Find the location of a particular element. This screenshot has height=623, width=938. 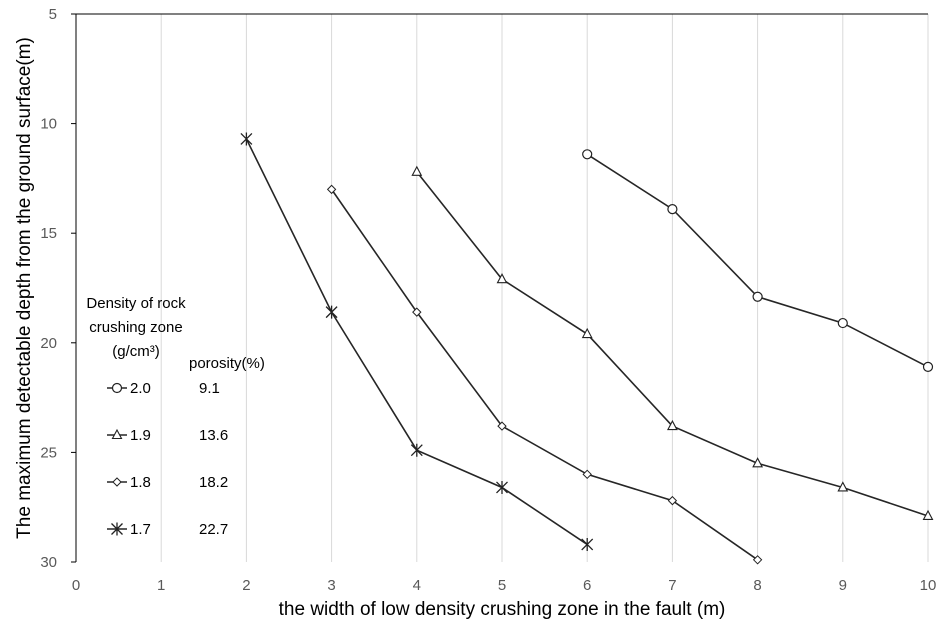

x-tick-label: 0 is located at coordinates (76, 585).